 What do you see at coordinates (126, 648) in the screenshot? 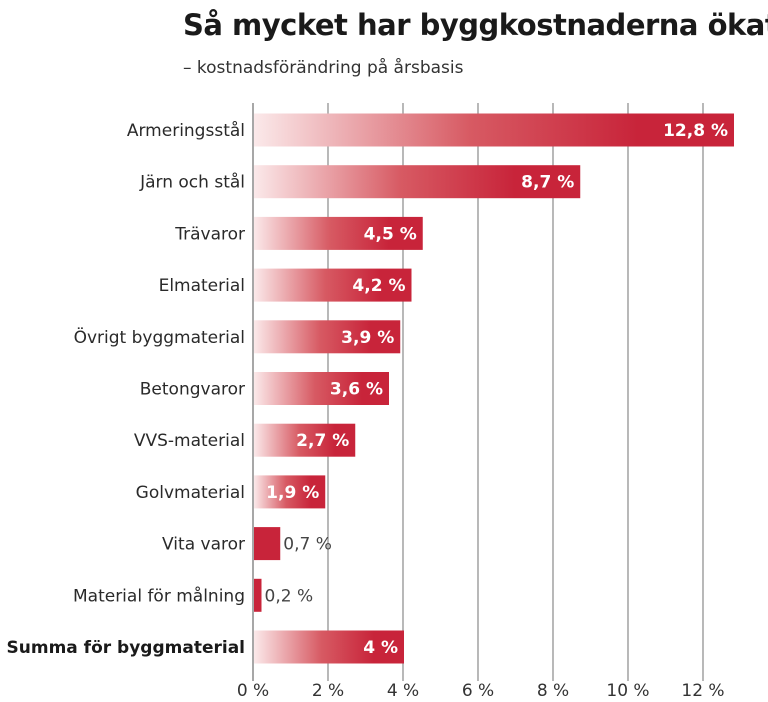
I see `category-label: Summa för byggmaterial` at bounding box center [126, 648].